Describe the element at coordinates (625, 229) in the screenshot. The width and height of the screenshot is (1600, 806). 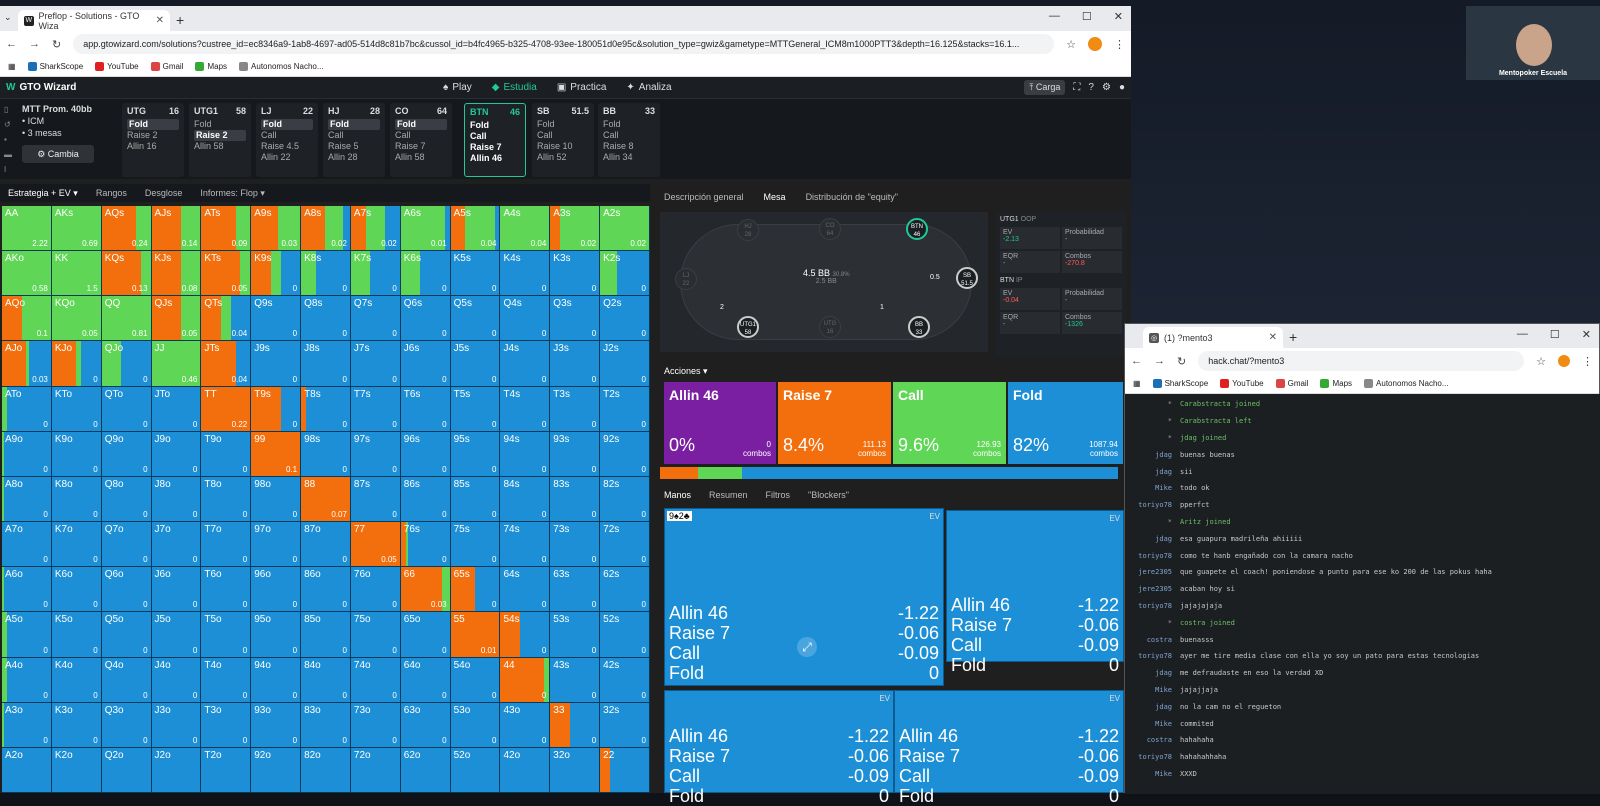
I see `hand-cell: A2s 0.02` at that location.